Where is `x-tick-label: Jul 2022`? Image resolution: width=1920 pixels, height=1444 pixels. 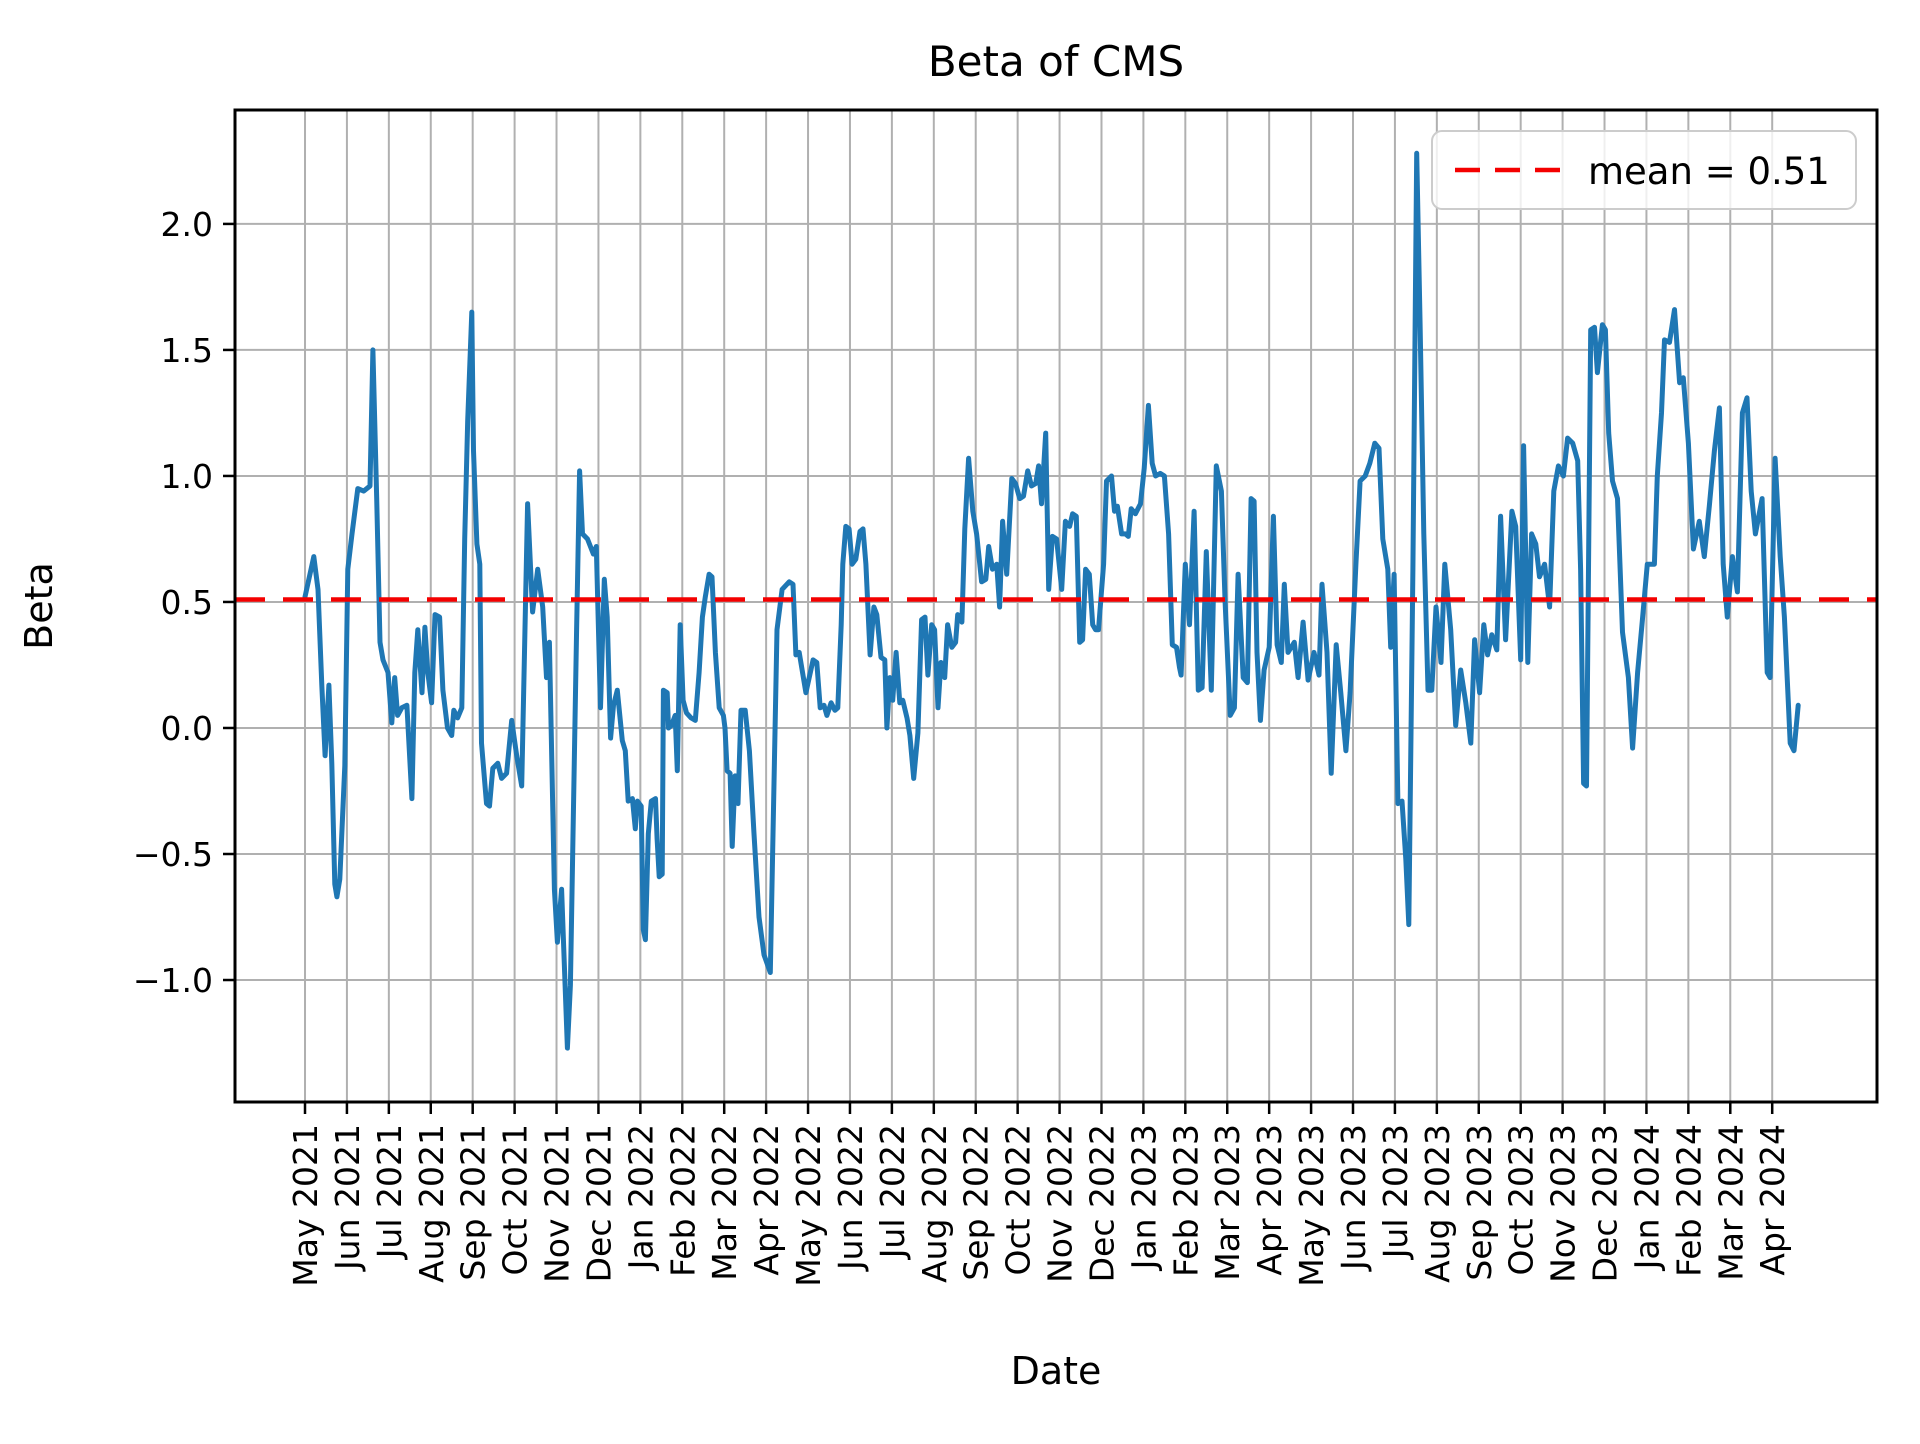
x-tick-label: Jul 2022 is located at coordinates (892, 1192).